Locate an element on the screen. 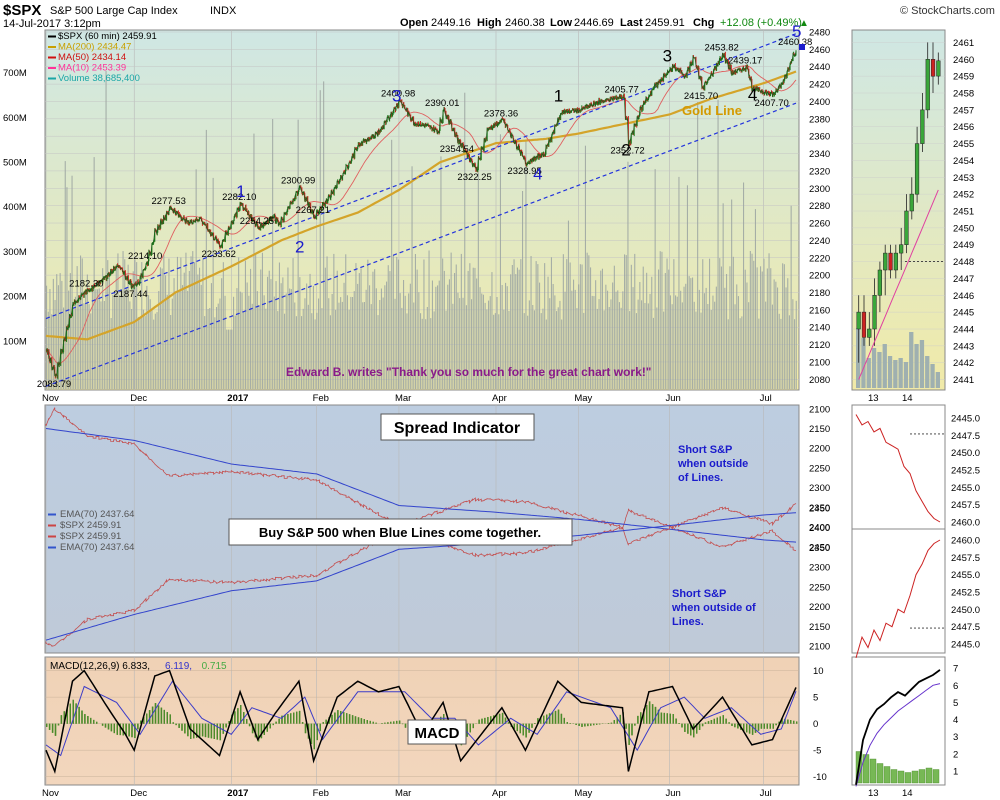 The image size is (1000, 800). macd-date-tick: Jun is located at coordinates (673, 793).